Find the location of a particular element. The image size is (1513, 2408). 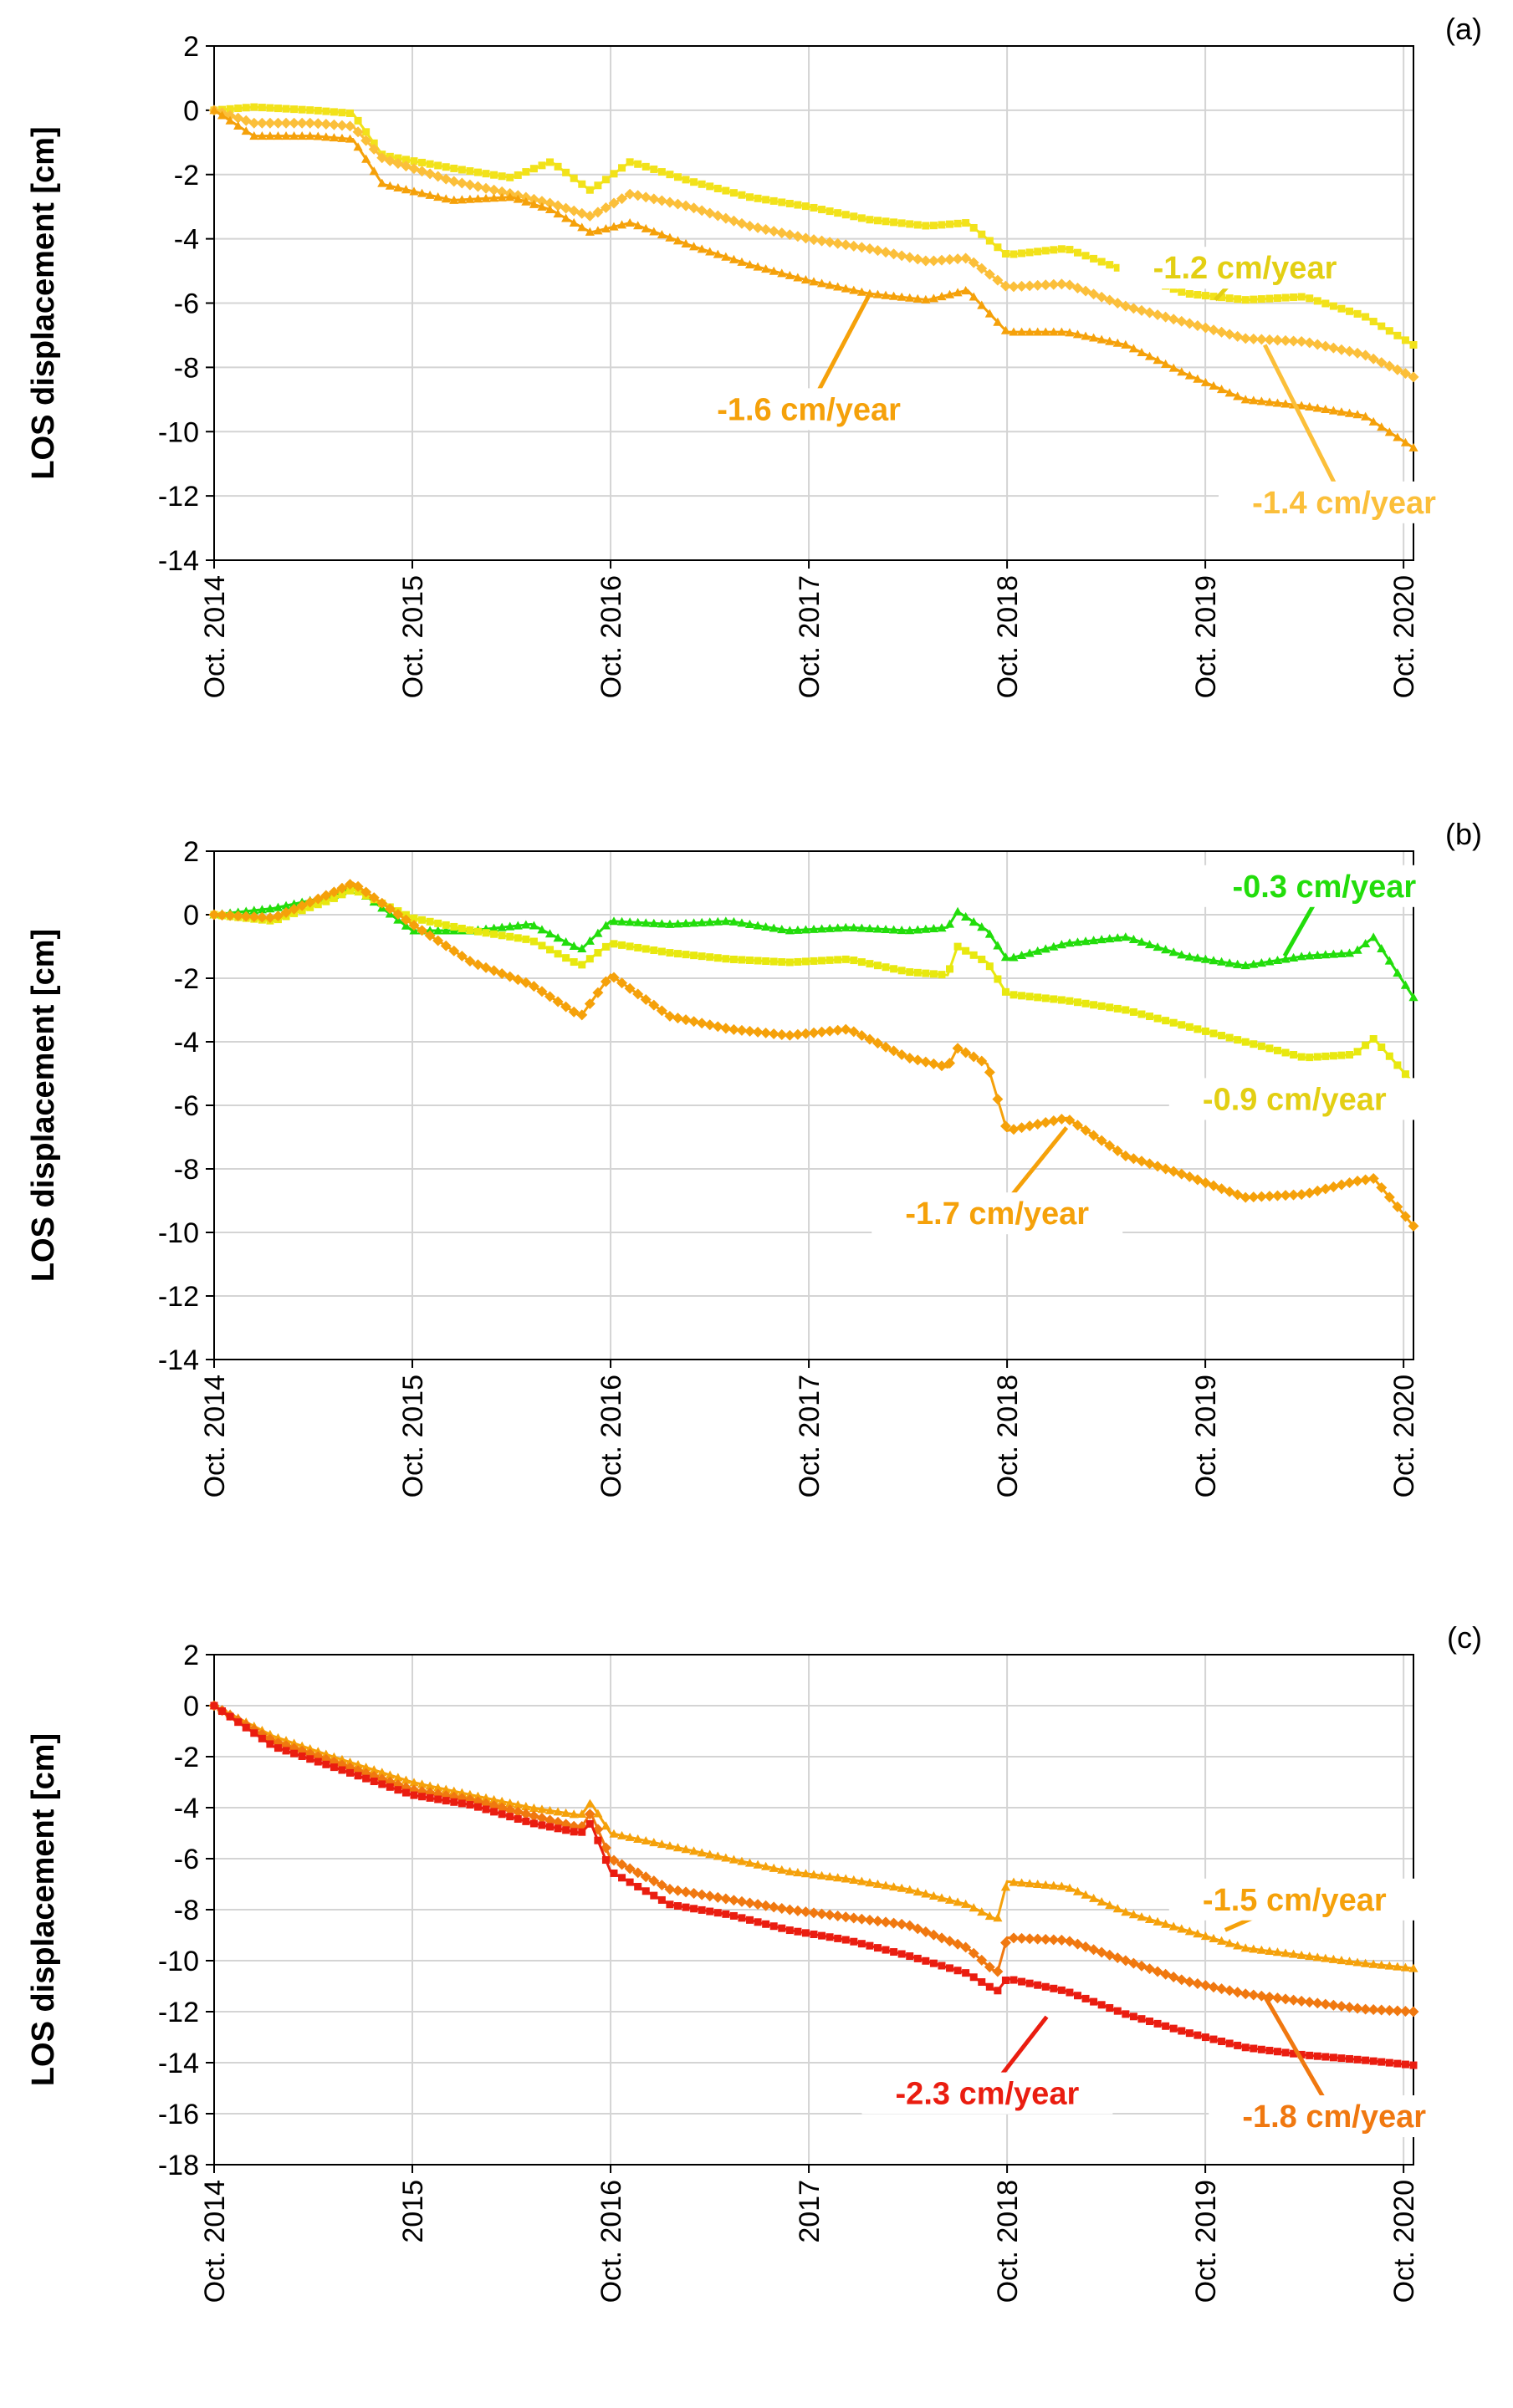

y-tick-label: -16 is located at coordinates (178, 2115).